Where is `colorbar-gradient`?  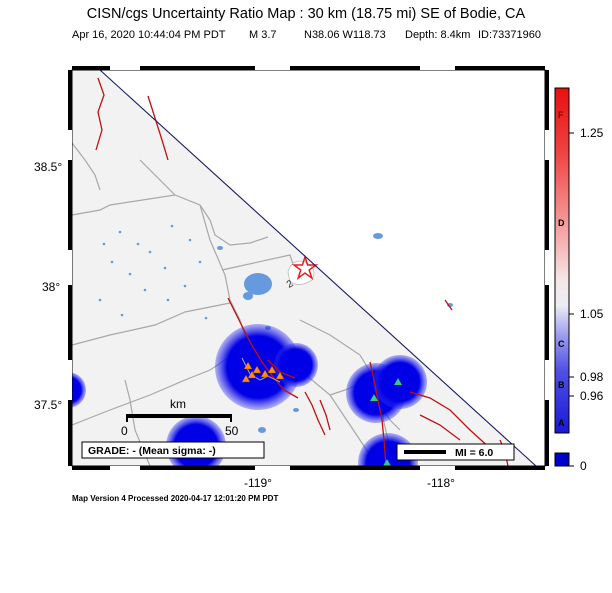 colorbar-gradient is located at coordinates (562, 260).